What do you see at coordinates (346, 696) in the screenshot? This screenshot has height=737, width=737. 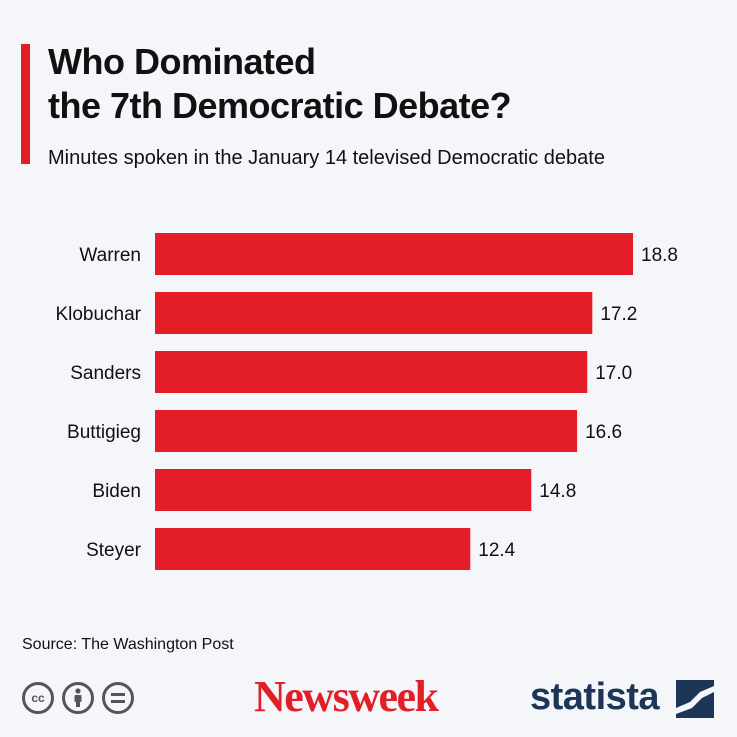 I see `newsweek-logo: Newsweek` at bounding box center [346, 696].